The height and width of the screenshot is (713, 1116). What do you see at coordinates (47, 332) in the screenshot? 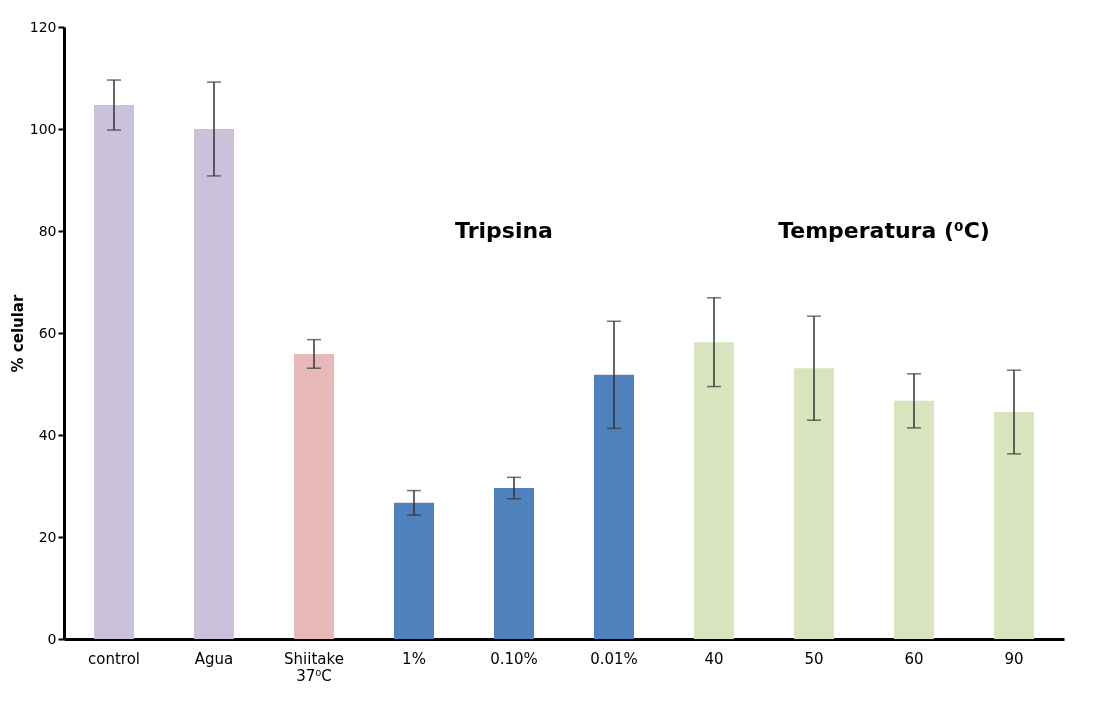
I see `y-tick-label: 60` at bounding box center [47, 332].